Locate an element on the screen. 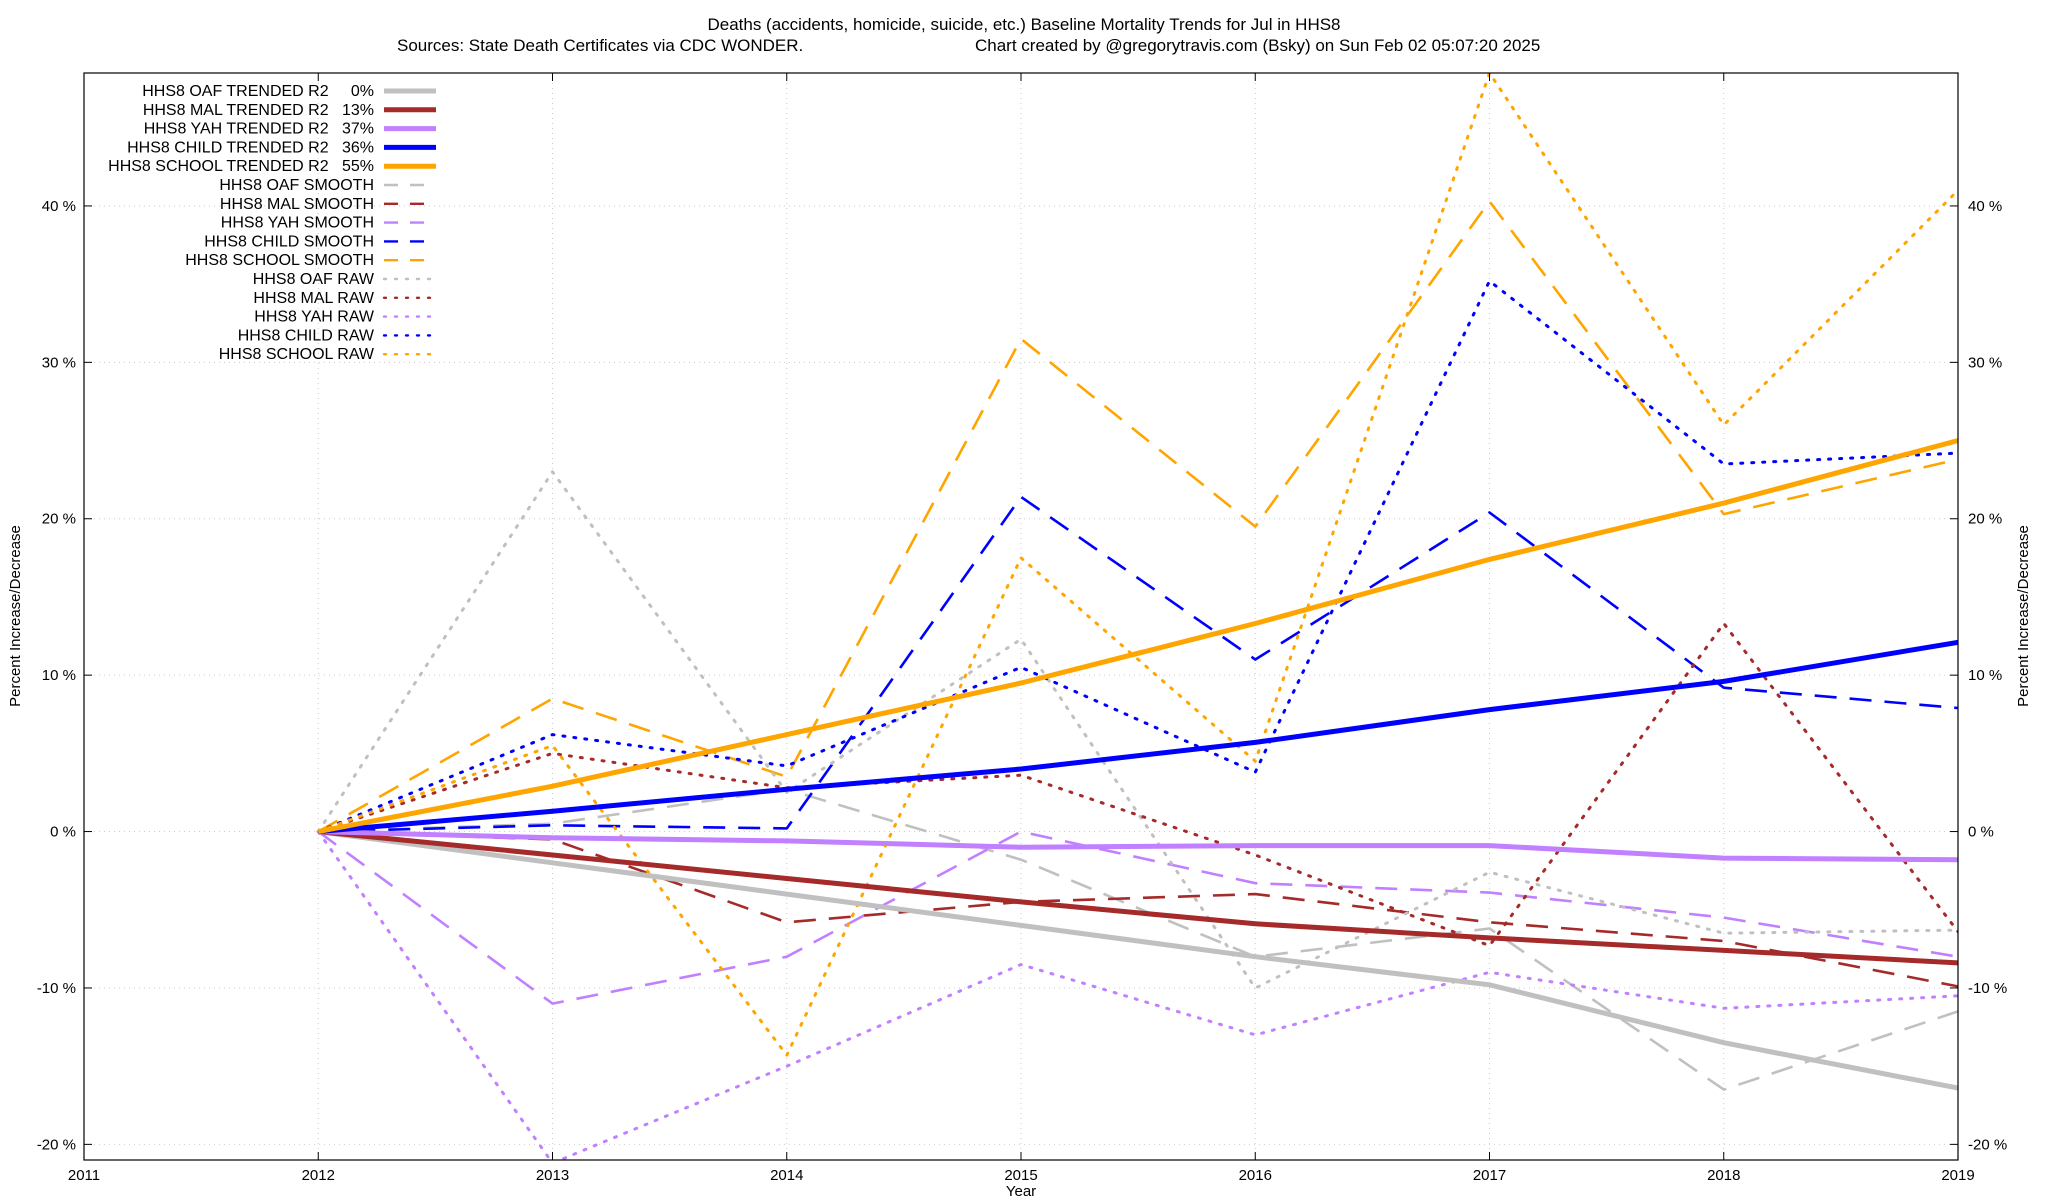 This screenshot has height=1200, width=2048. legend-label: HHS8 OAF TRENDED R2 0% is located at coordinates (258, 91).